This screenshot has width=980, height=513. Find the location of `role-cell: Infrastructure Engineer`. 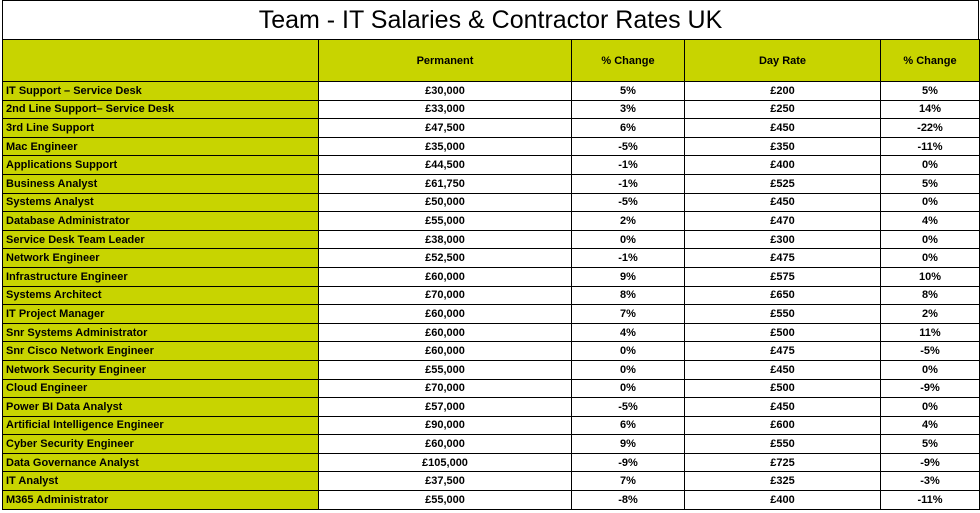

role-cell: Infrastructure Engineer is located at coordinates (160, 276).